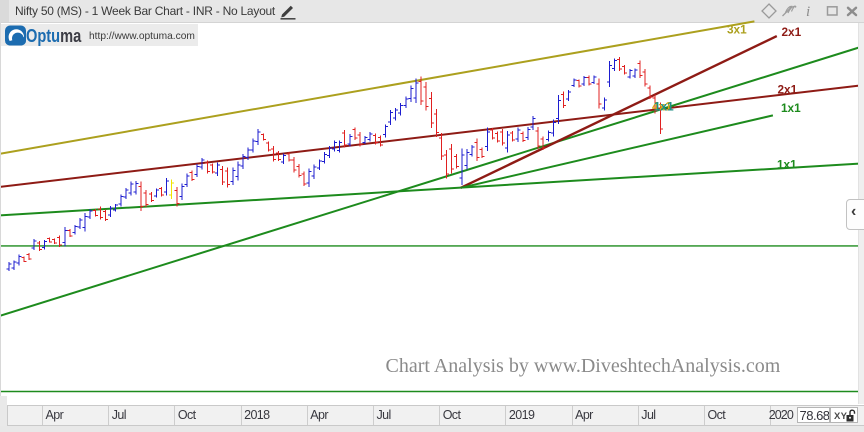 This screenshot has width=864, height=432. Describe the element at coordinates (737, 30) in the screenshot. I see `svg-text: 3x1` at that location.